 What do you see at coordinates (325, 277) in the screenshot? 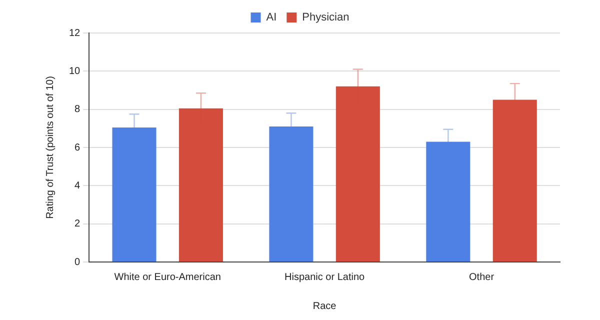
I see `x-tick-label: Hispanic or Latino` at bounding box center [325, 277].